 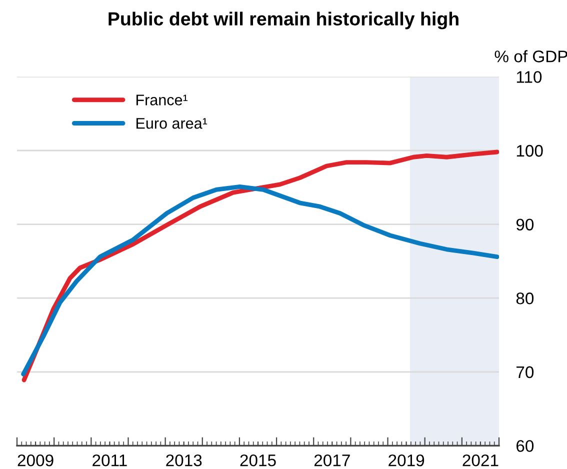 I want to click on chart-title: Public debt will remain historically high, so click(x=283, y=21).